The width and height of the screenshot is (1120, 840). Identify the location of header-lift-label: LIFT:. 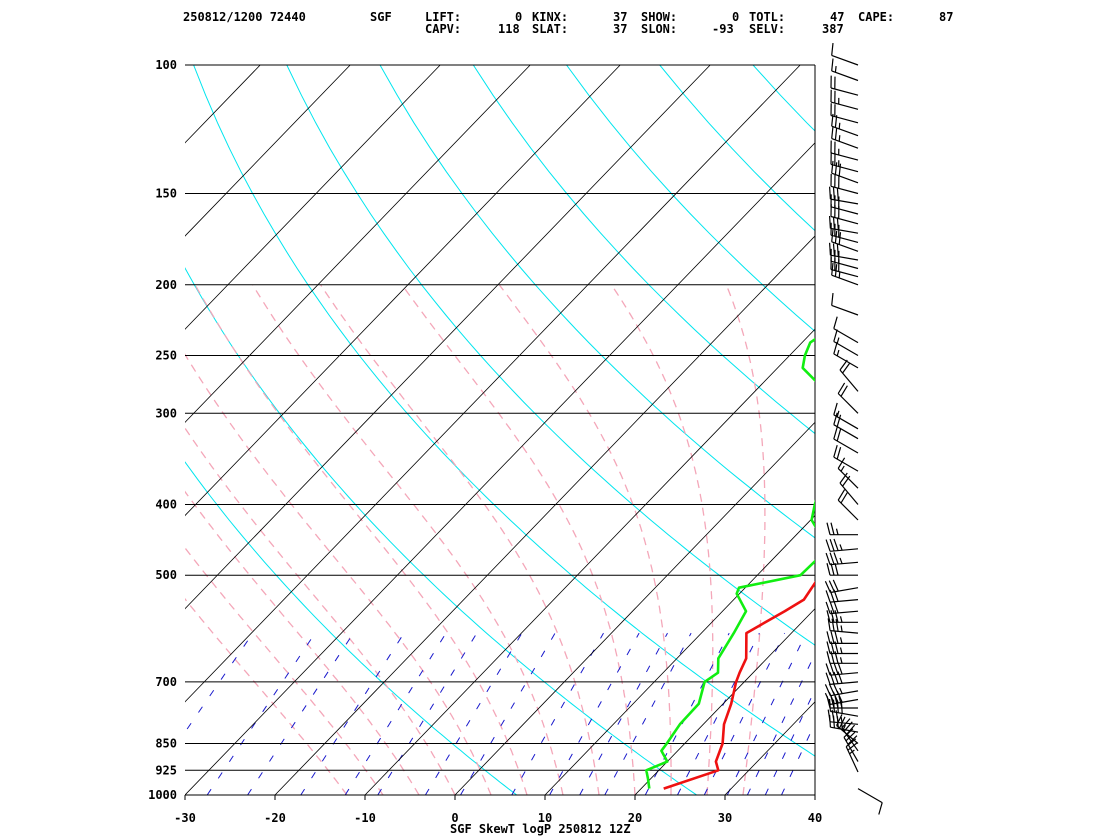
(443, 17).